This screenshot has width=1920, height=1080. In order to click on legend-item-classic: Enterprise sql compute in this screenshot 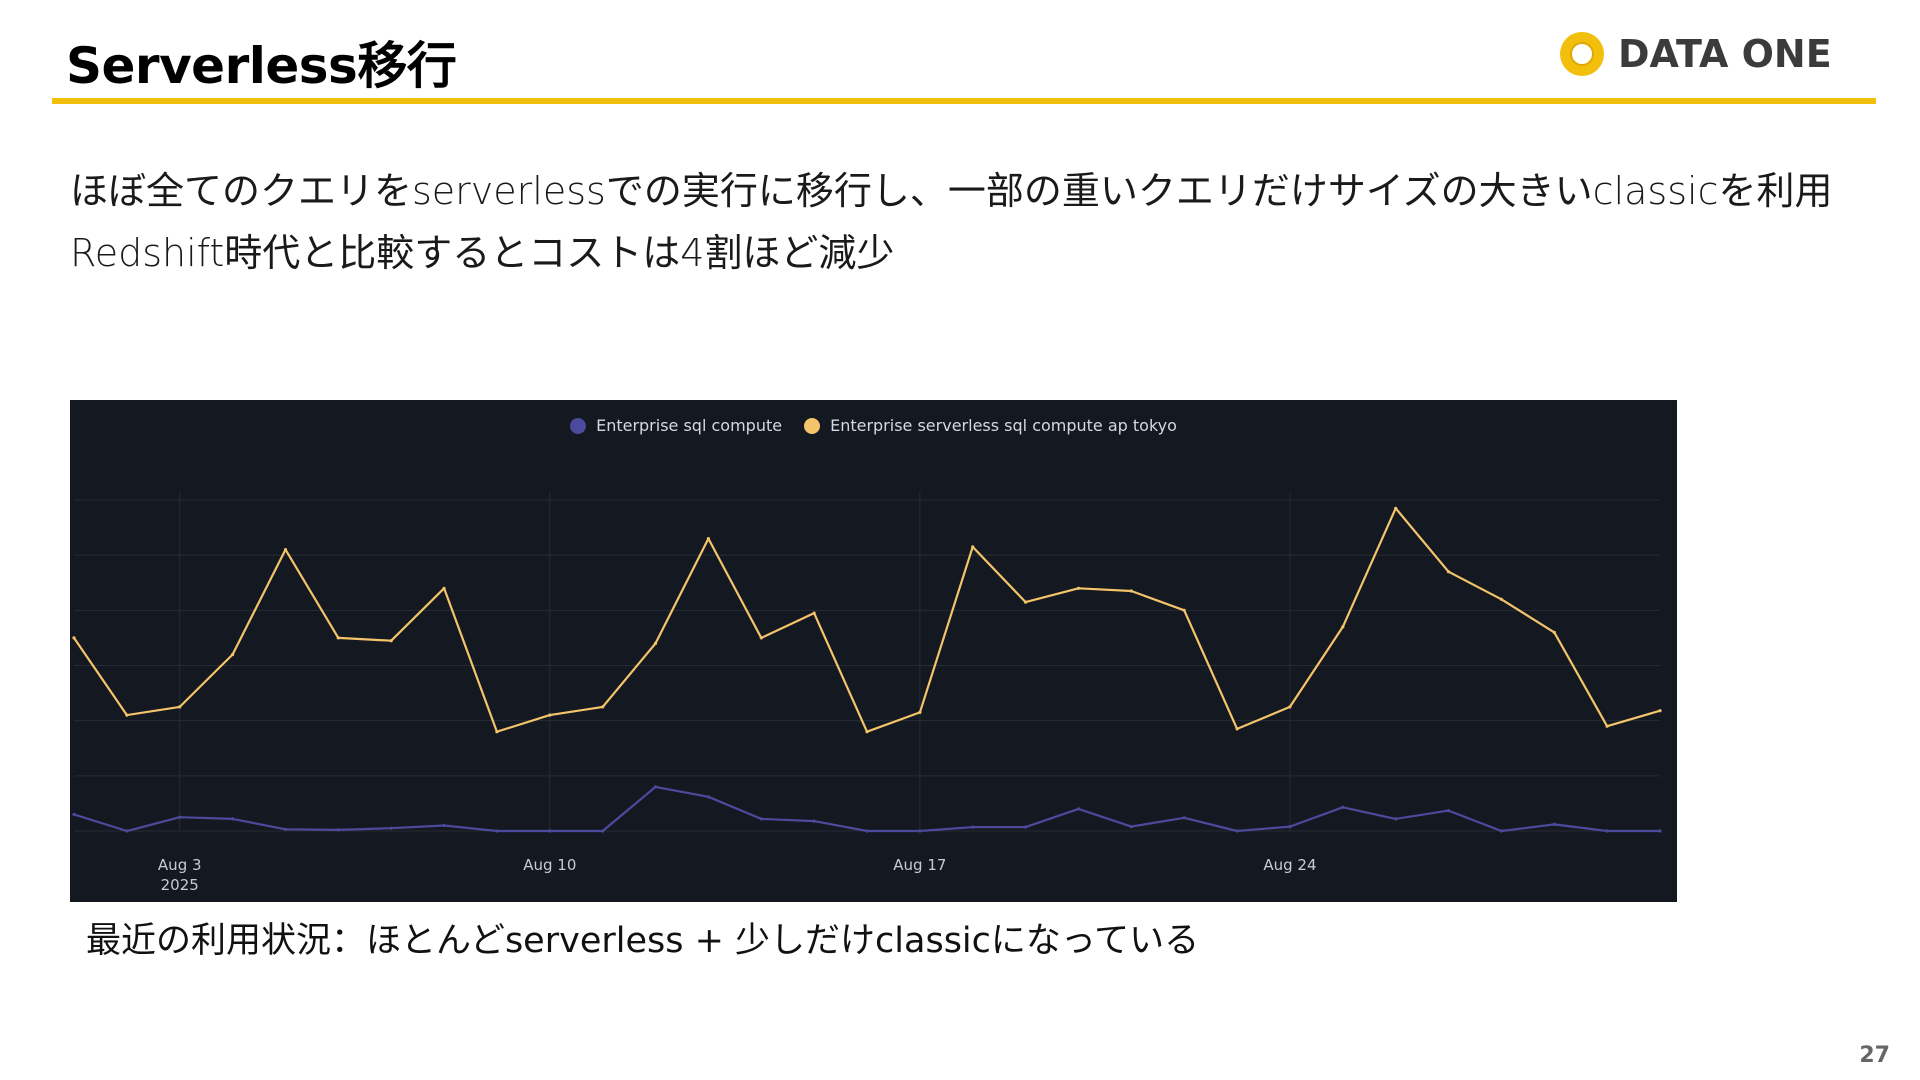, I will do `click(676, 425)`.